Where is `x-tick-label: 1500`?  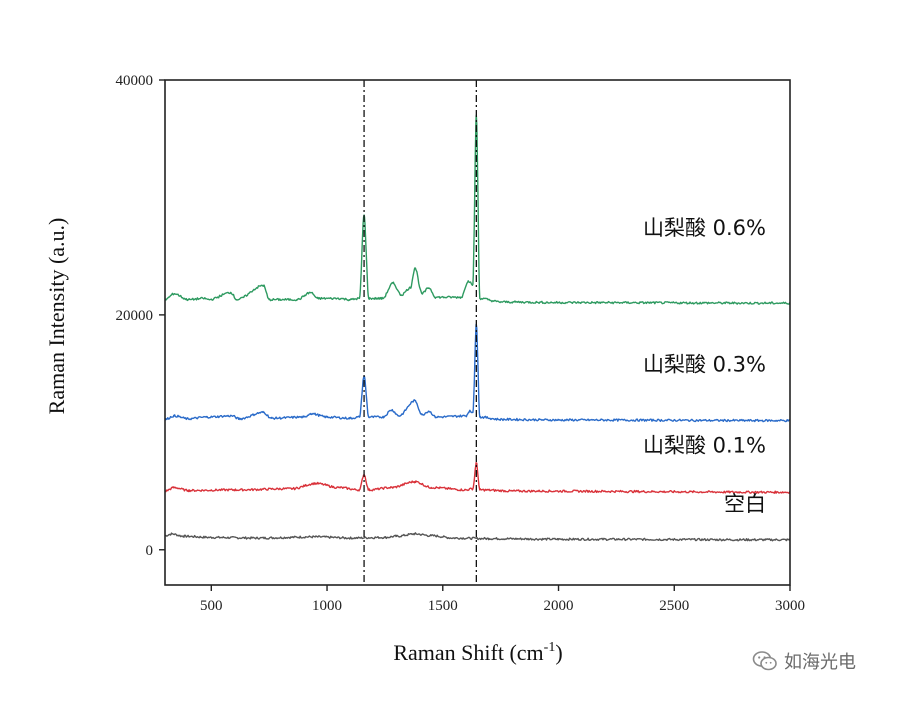
x-tick-label: 1500 is located at coordinates (443, 606).